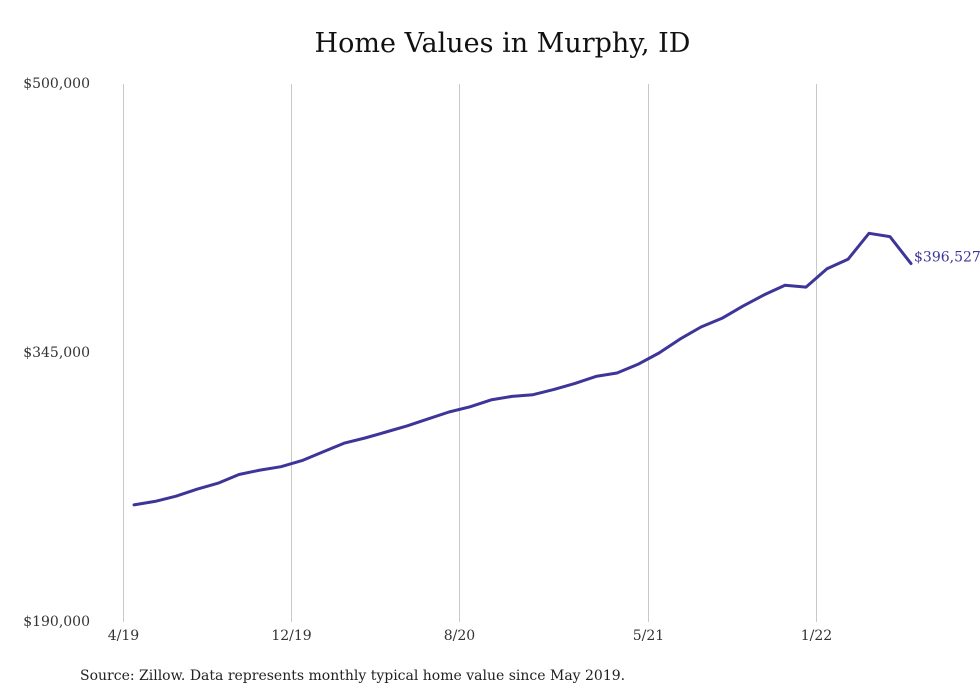  Describe the element at coordinates (947, 258) in the screenshot. I see `end-value-label: $396,527` at that location.